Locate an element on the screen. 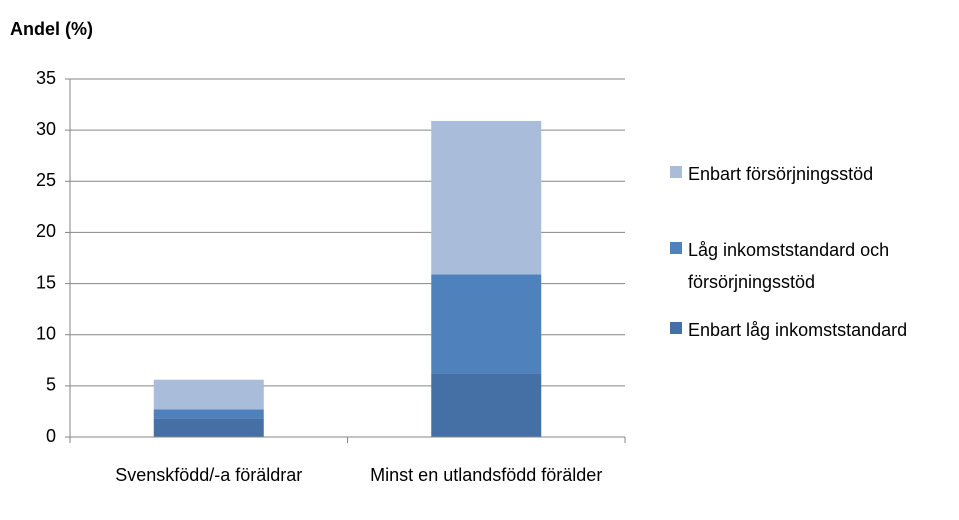 This screenshot has width=959, height=520. y-tick-label: 20 is located at coordinates (46, 231).